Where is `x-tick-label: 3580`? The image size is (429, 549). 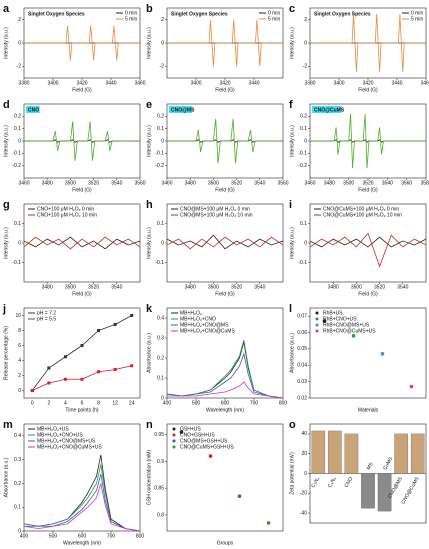 x-tick-label: 3580 is located at coordinates (424, 183).